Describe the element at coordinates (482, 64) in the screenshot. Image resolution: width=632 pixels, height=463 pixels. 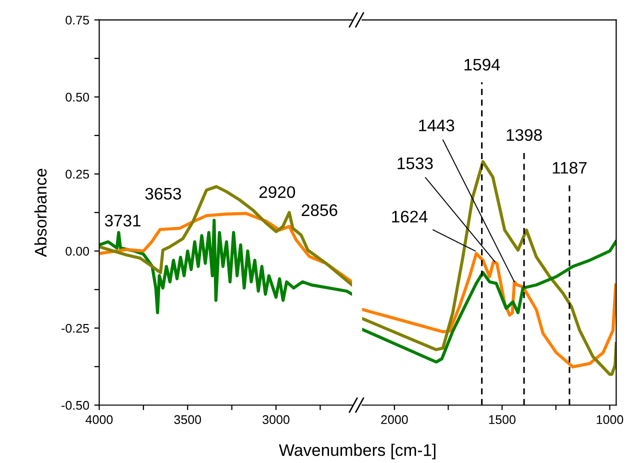
I see `ref-line-label: 1594` at that location.